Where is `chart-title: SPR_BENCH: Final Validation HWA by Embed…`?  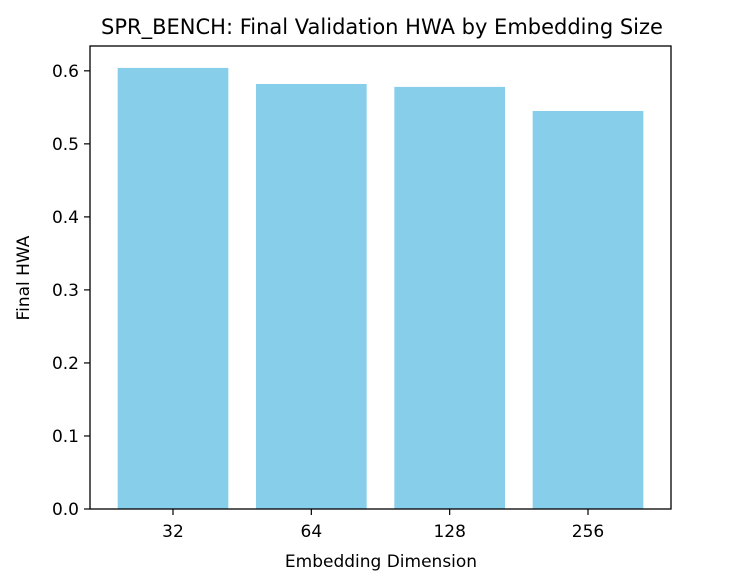
chart-title: SPR_BENCH: Final Validation HWA by Embed… is located at coordinates (382, 27).